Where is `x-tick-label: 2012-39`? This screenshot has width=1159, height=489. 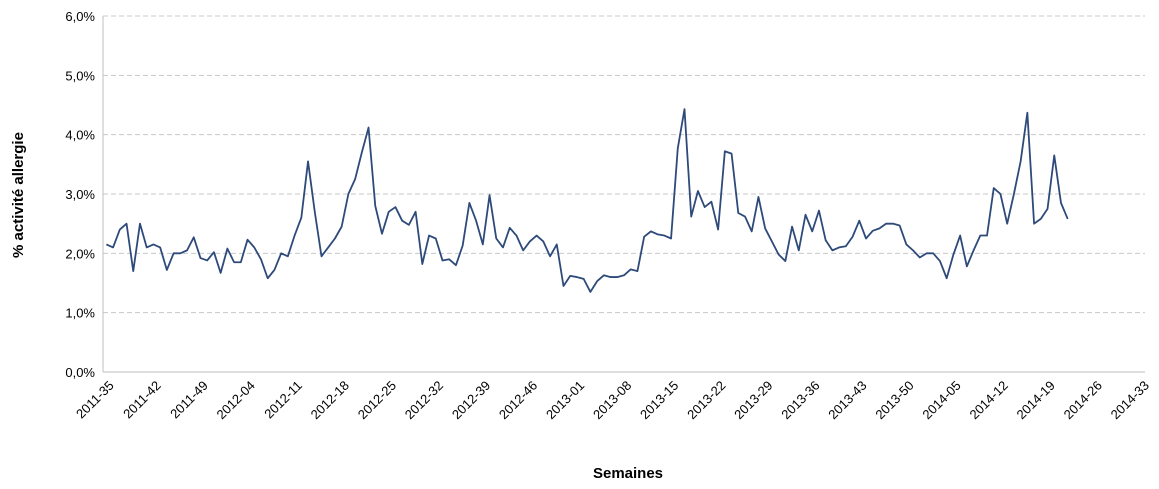 x-tick-label: 2012-39 is located at coordinates (471, 400).